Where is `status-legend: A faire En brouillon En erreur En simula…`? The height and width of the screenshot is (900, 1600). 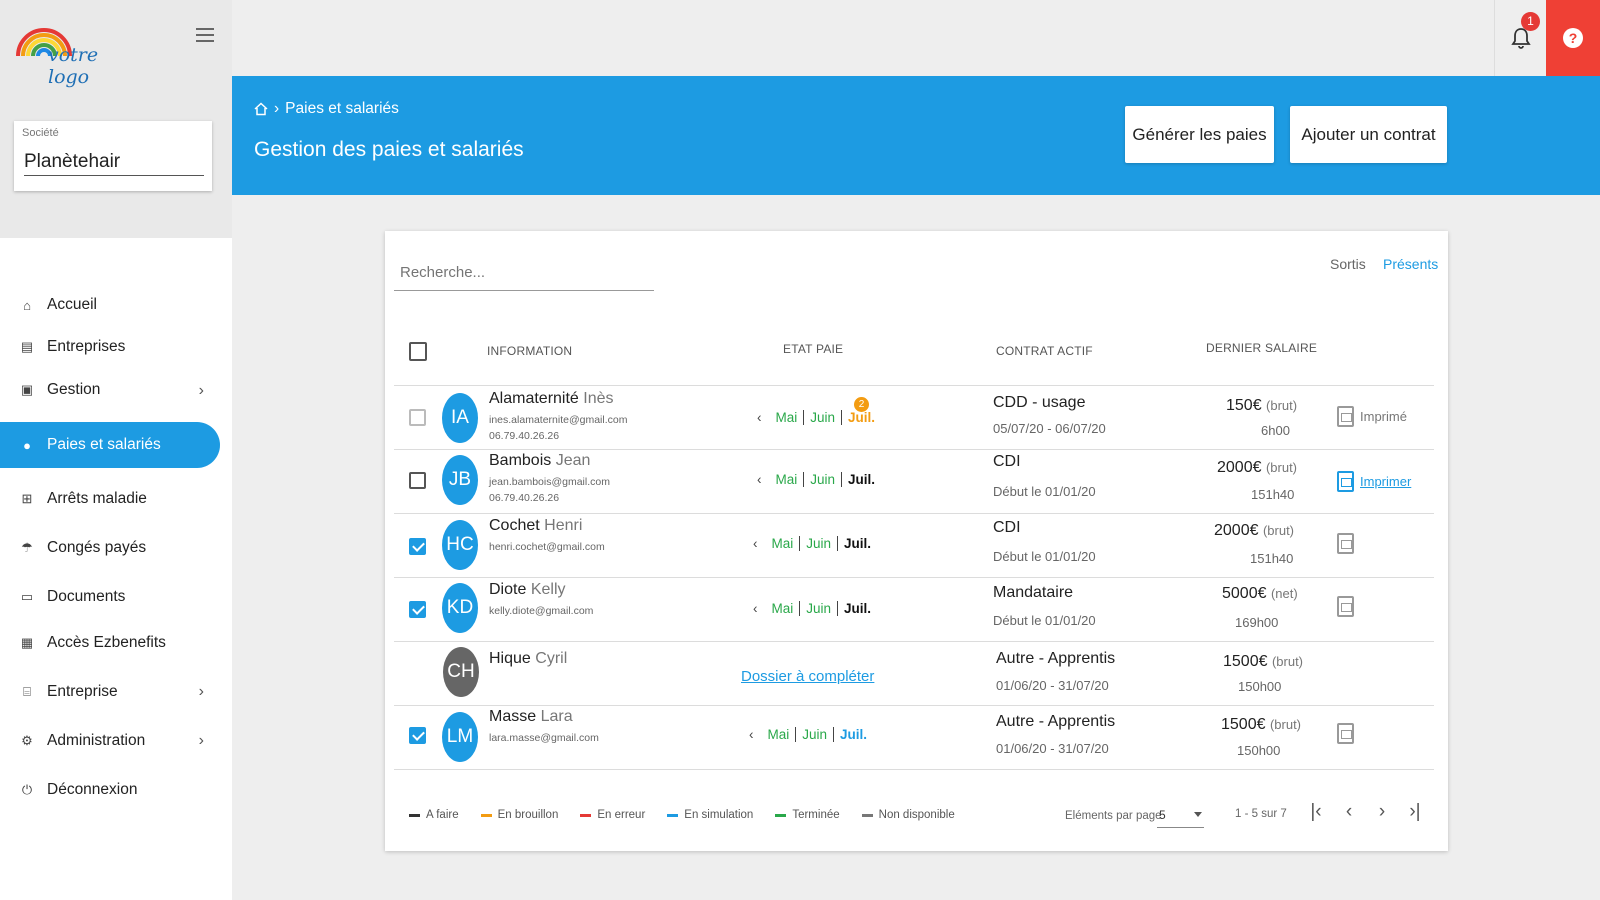
status-legend: A faire En brouillon En erreur En simula… is located at coordinates (682, 815).